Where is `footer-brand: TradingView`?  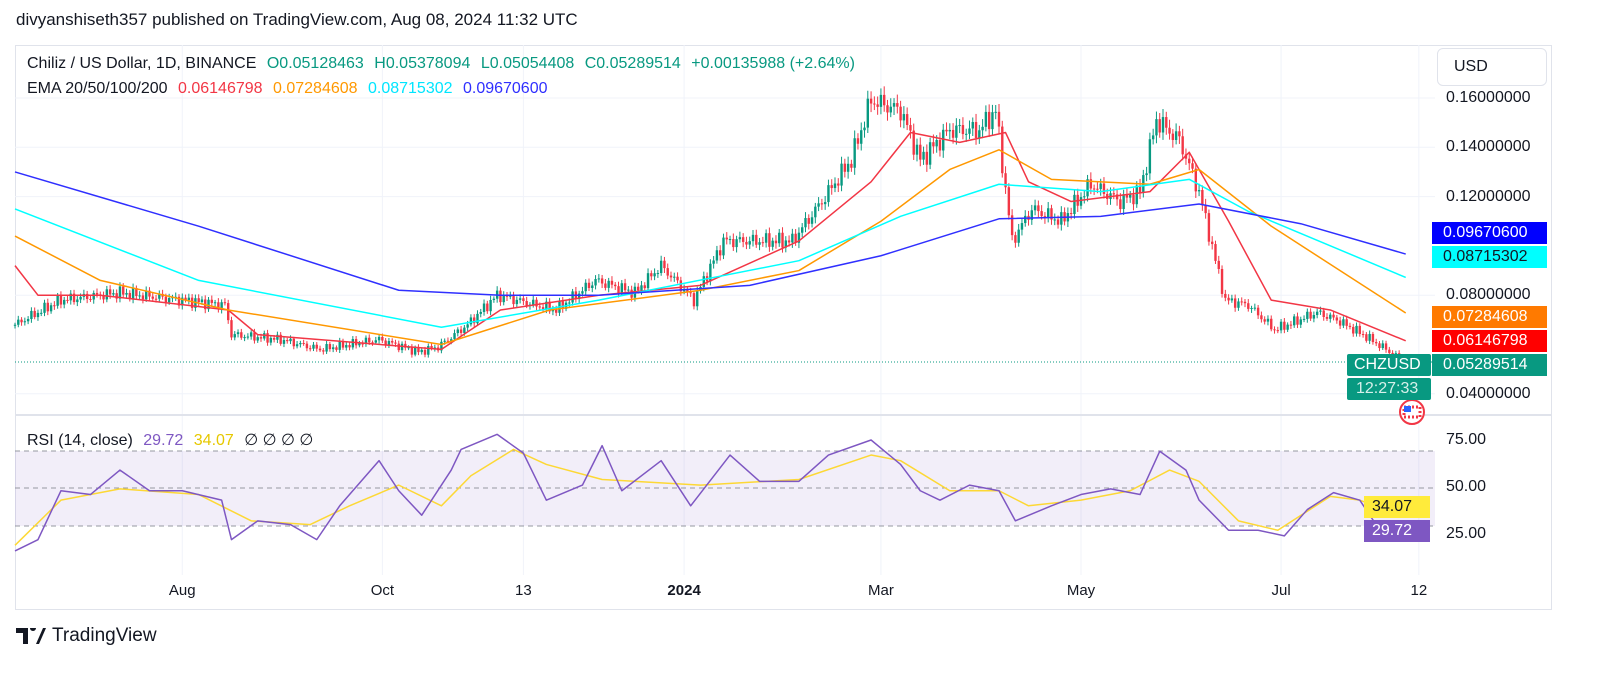 footer-brand: TradingView is located at coordinates (104, 635).